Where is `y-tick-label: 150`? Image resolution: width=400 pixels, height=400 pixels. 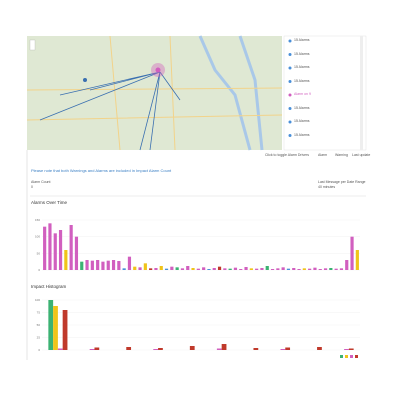 y-tick-label: 150 is located at coordinates (37, 220).